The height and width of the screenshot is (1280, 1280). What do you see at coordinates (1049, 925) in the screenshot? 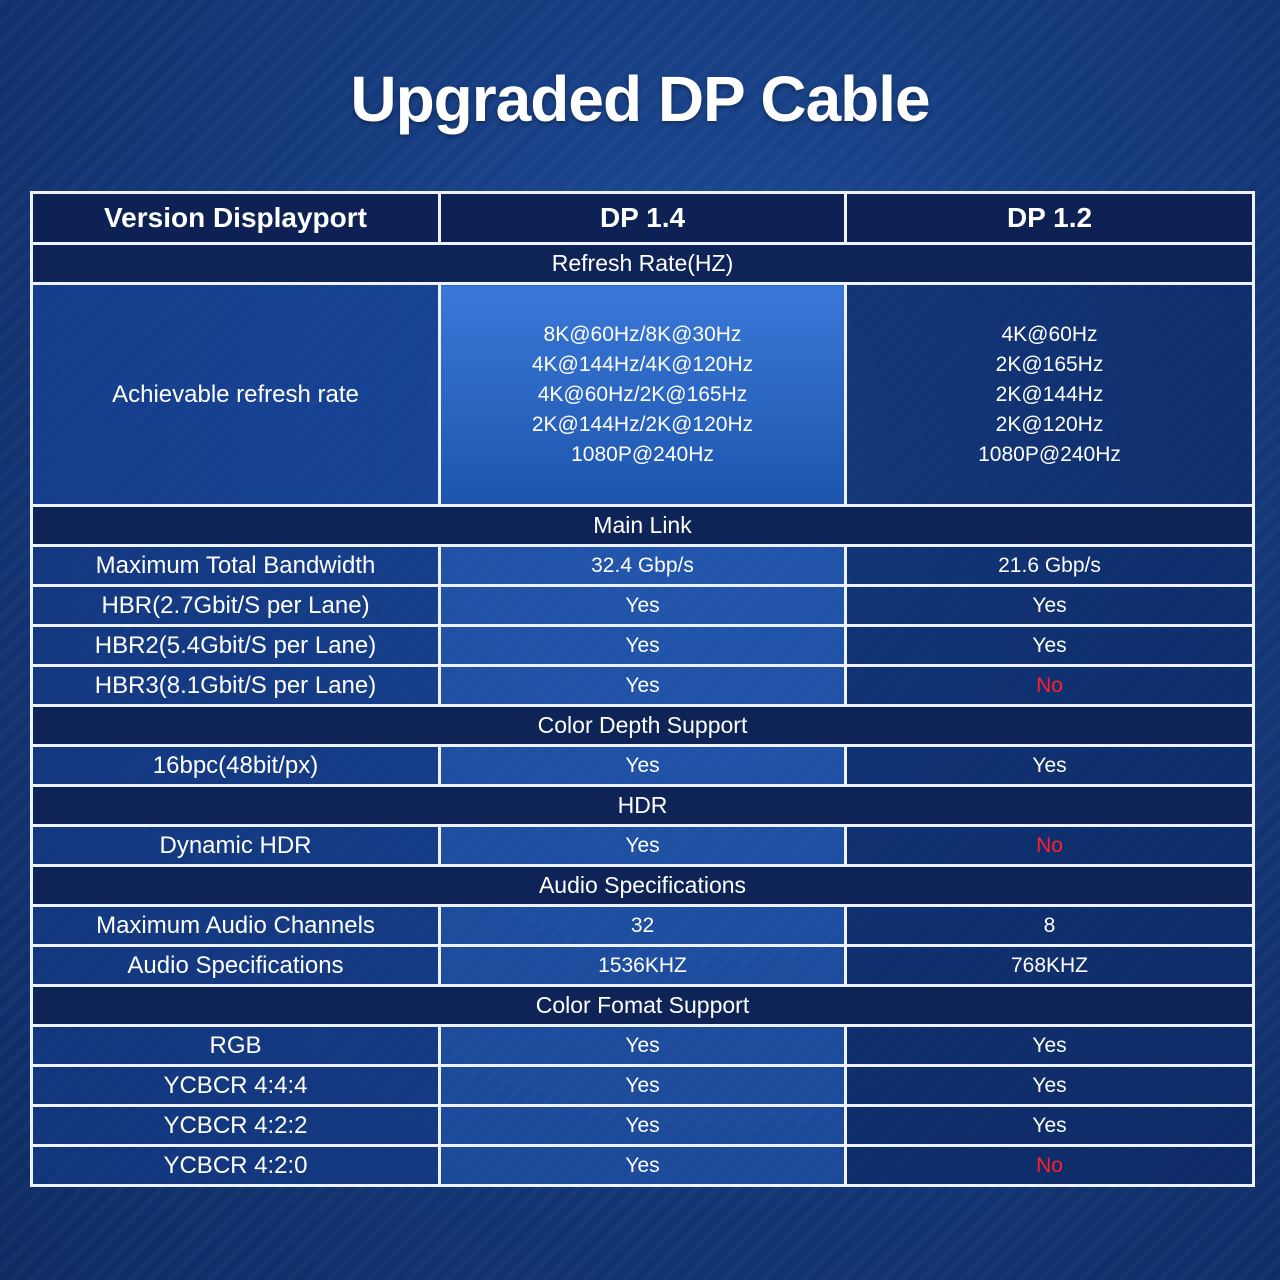
I see `dp12-value: 8` at bounding box center [1049, 925].